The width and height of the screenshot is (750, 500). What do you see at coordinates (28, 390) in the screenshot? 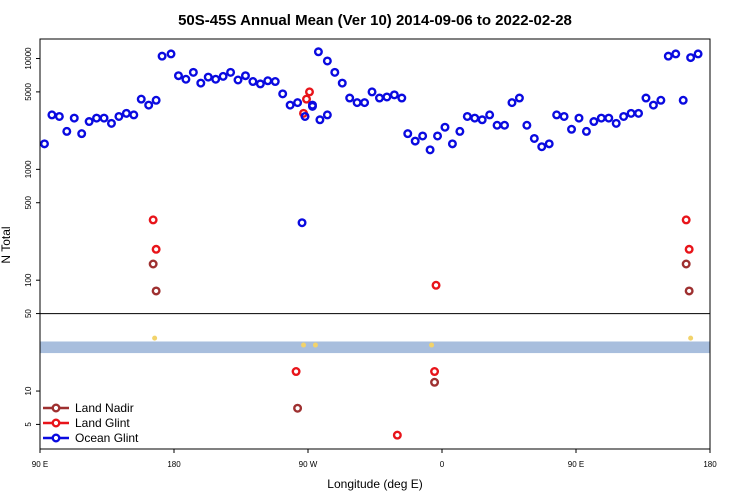
I see `y-tick-label: 10` at bounding box center [28, 390].